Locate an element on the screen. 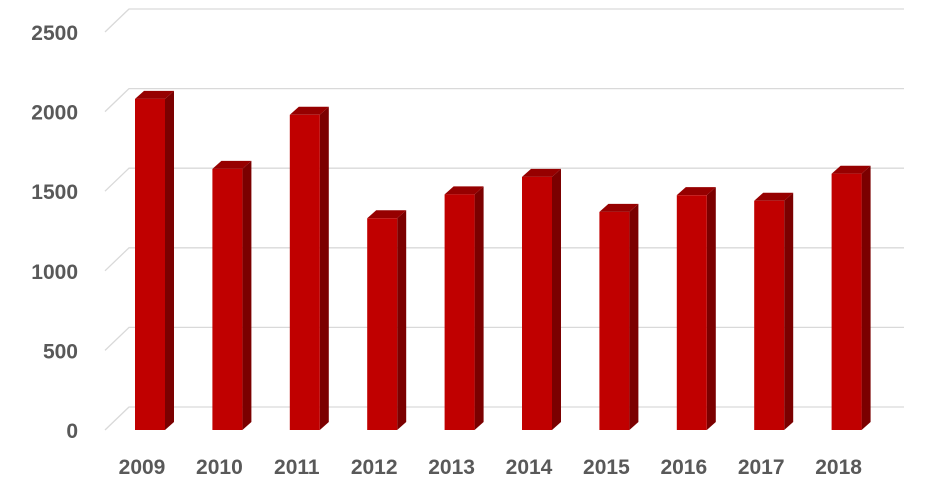 This screenshot has height=499, width=944. x-tick-label: 2015 is located at coordinates (606, 467).